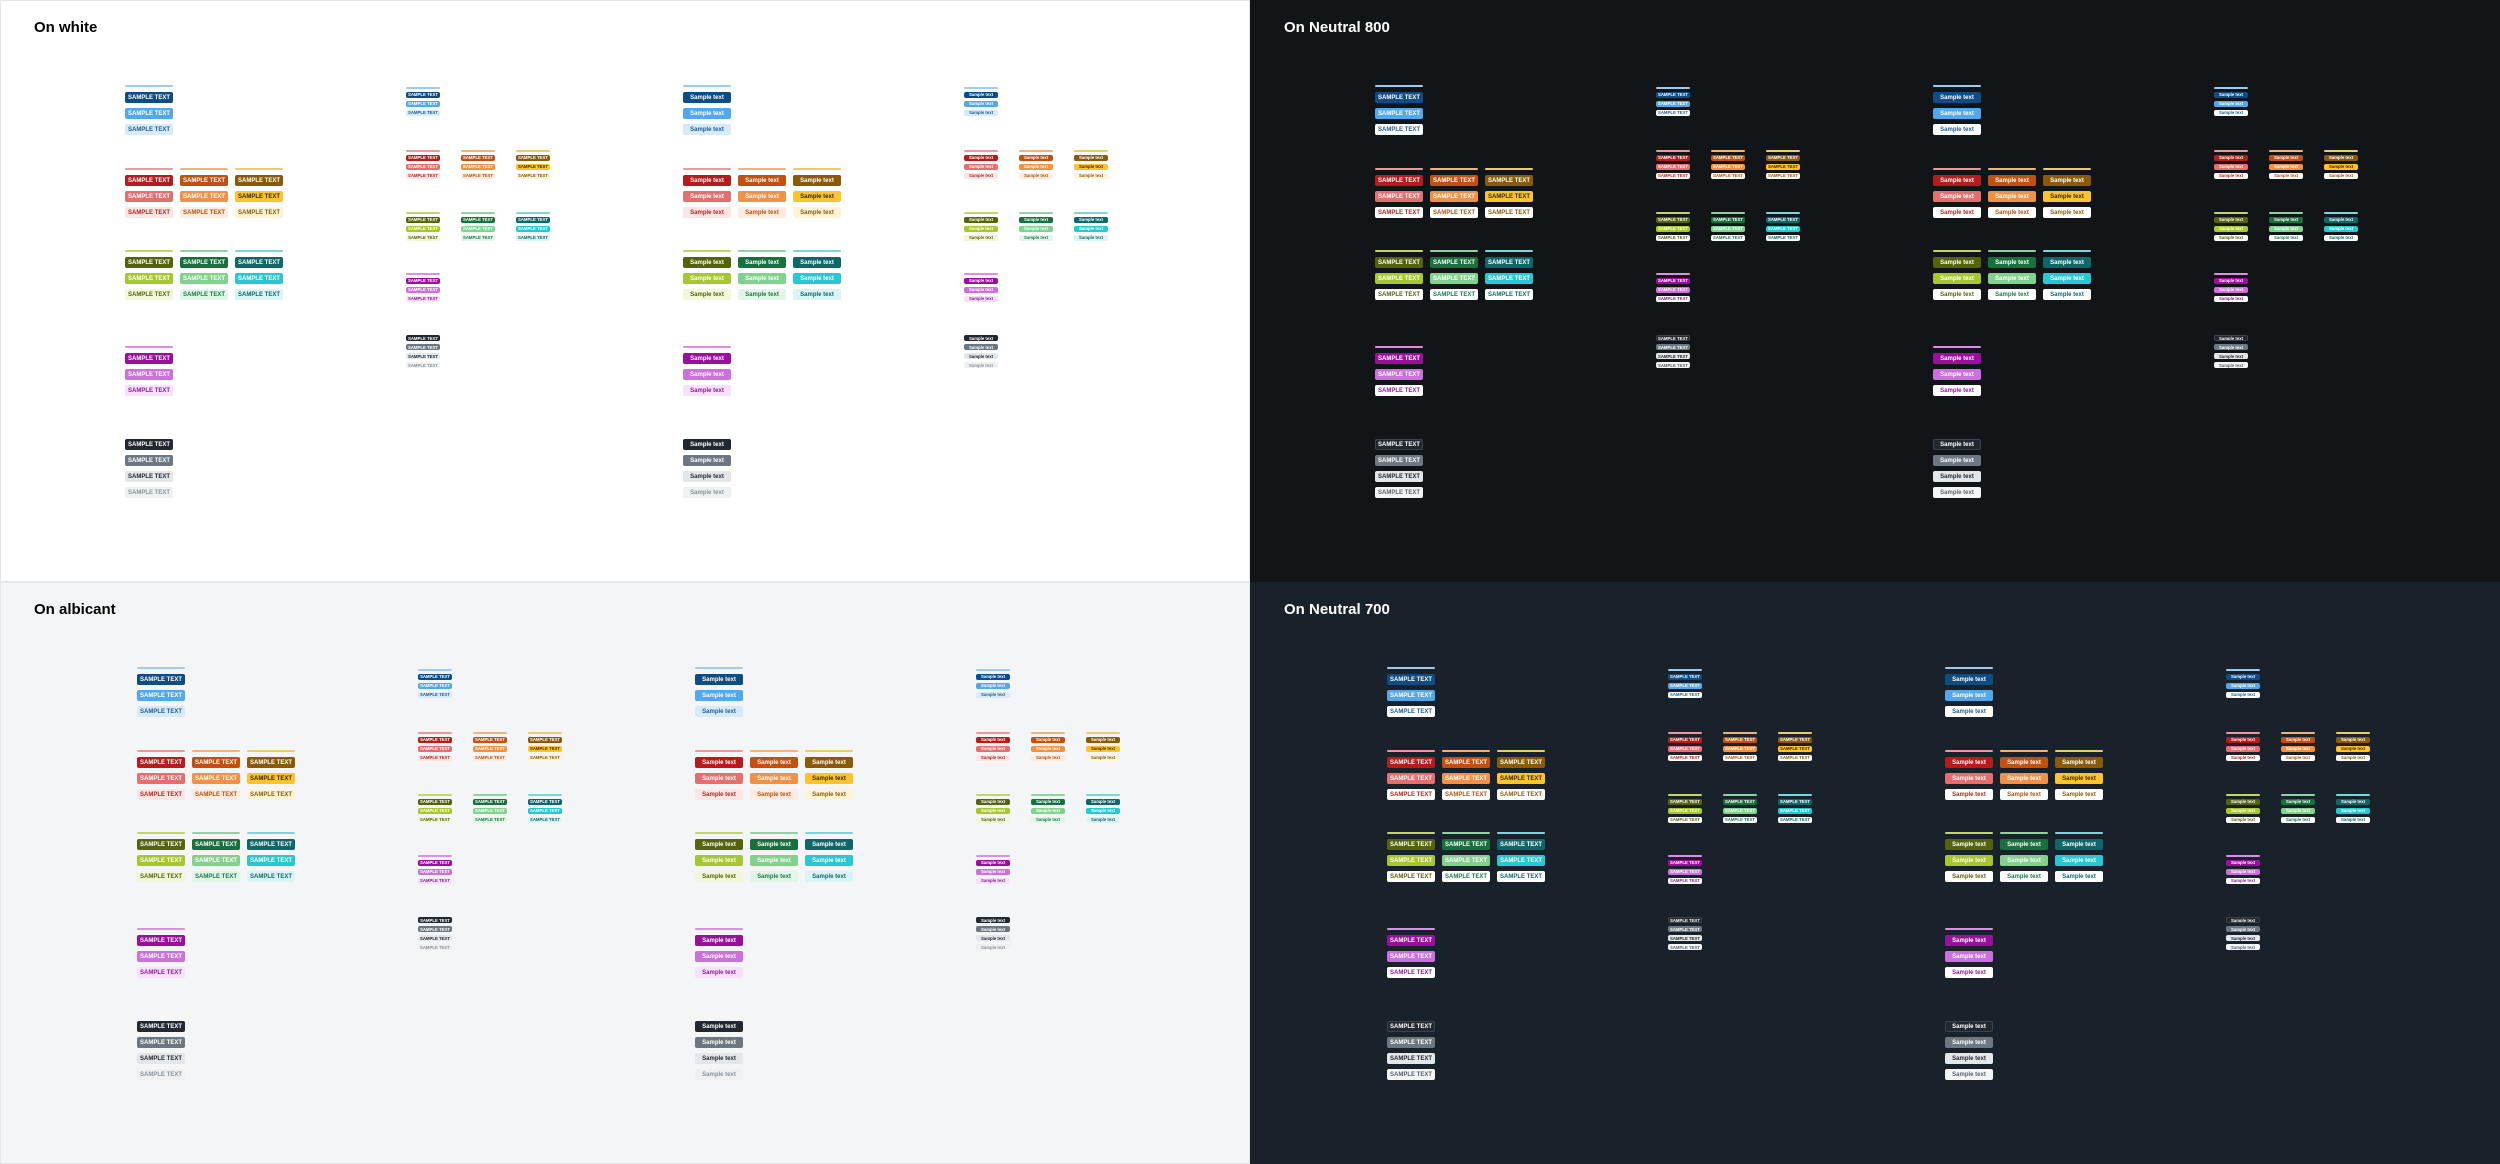  I want to click on panel-title: On Neutral 800, so click(1337, 27).